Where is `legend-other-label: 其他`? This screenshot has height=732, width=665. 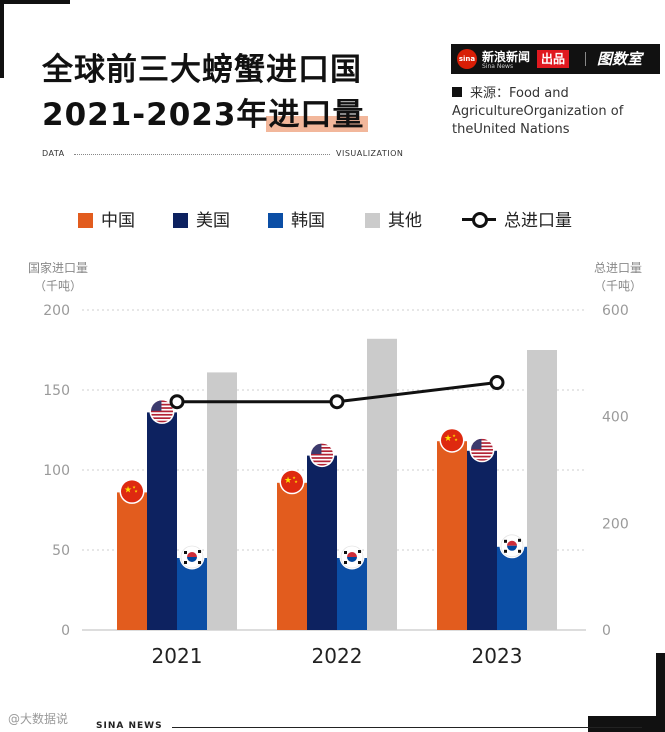
legend-other-label: 其他 is located at coordinates (405, 221).